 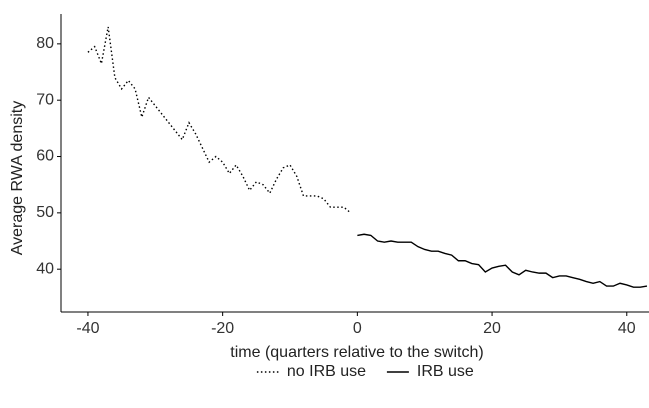 I want to click on x-axis-label: time (quarters relative to the switch), so click(x=356, y=352).